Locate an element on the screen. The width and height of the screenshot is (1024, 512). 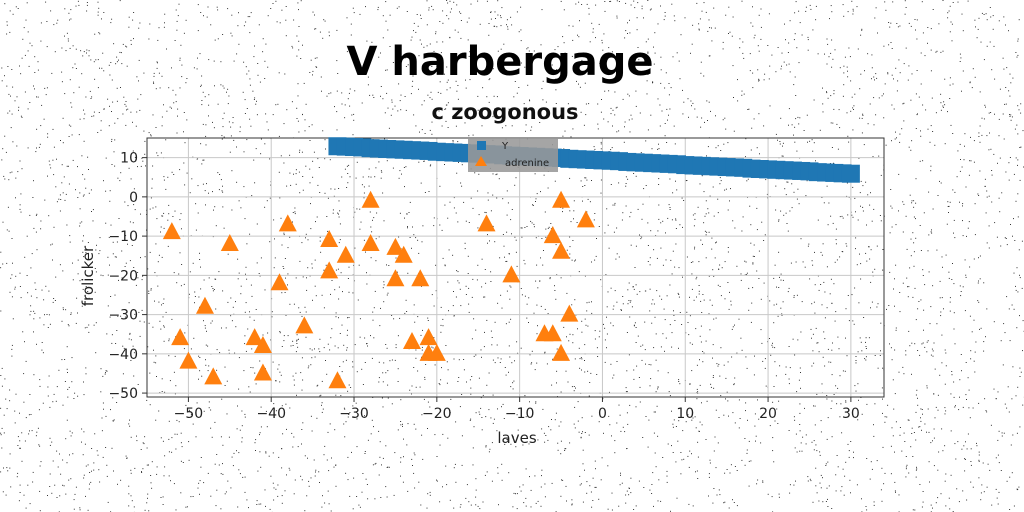
x-tick-label: 30 is located at coordinates (851, 414).